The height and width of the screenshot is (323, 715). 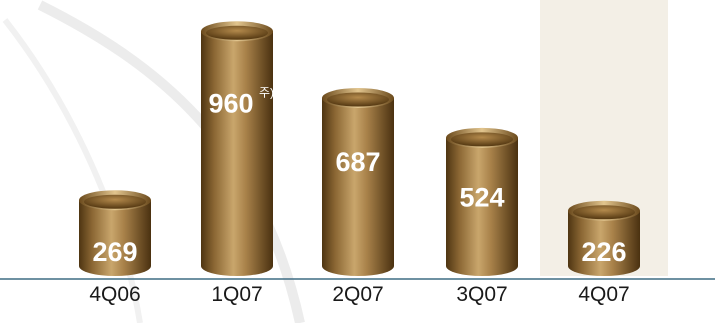 What do you see at coordinates (603, 252) in the screenshot?
I see `value-label: 226` at bounding box center [603, 252].